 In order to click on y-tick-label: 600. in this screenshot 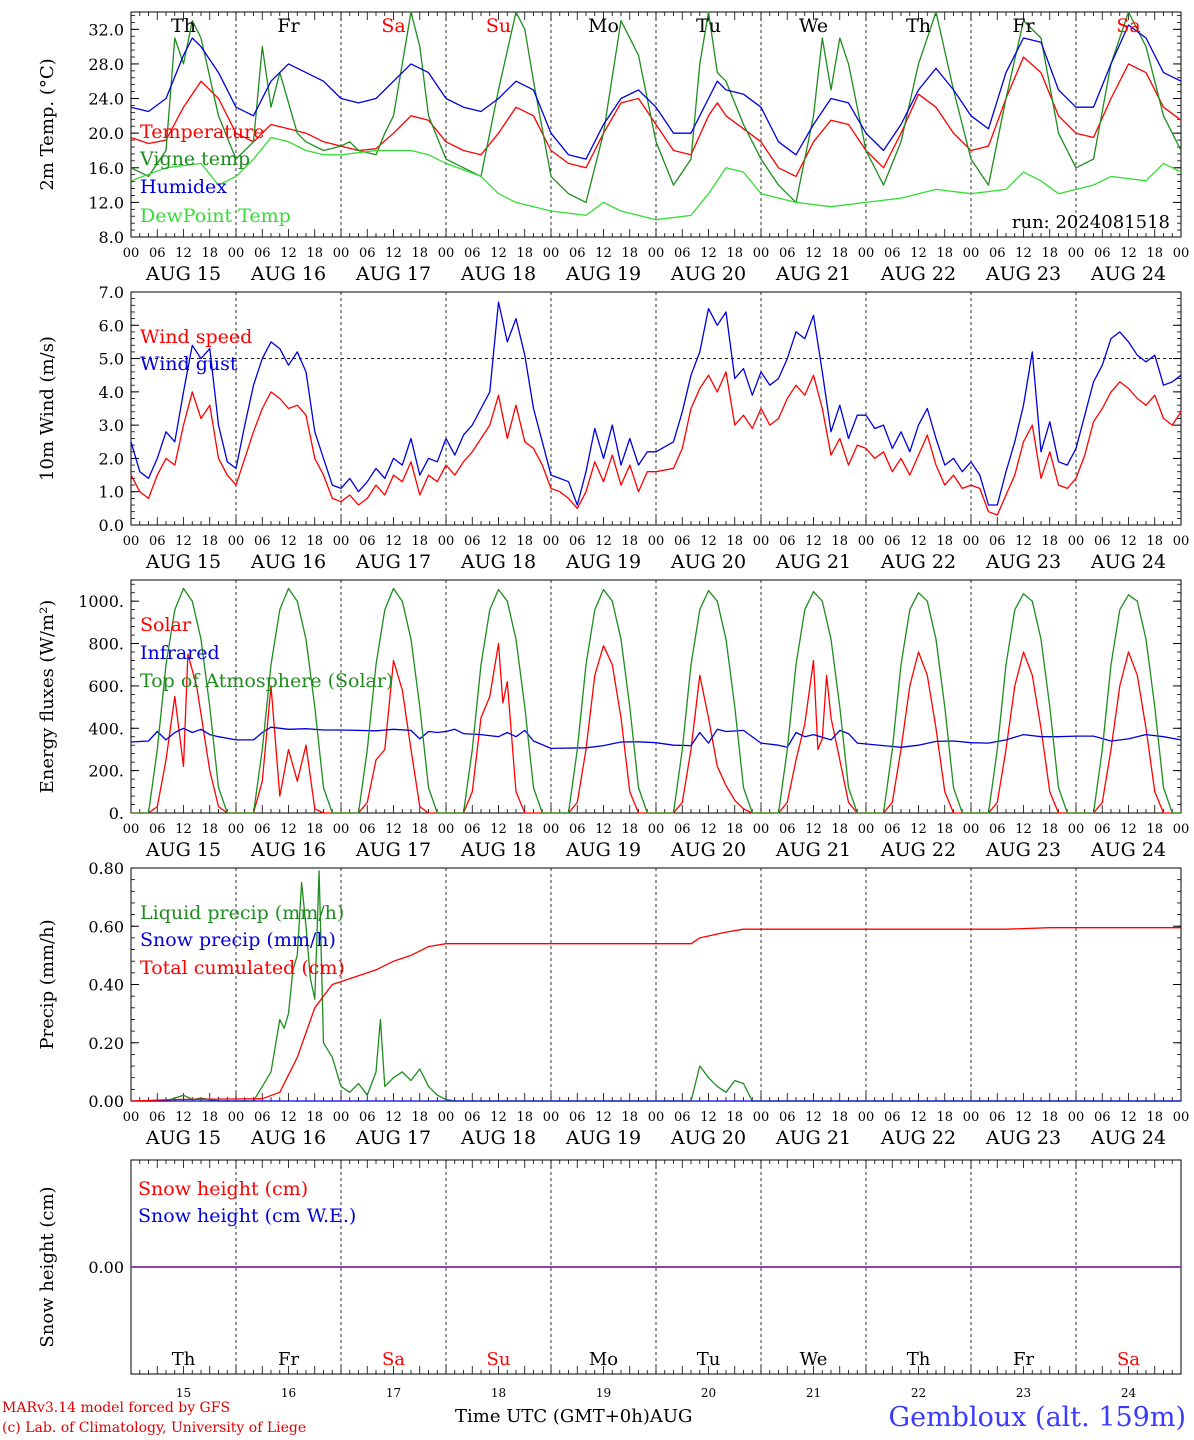, I will do `click(106, 686)`.